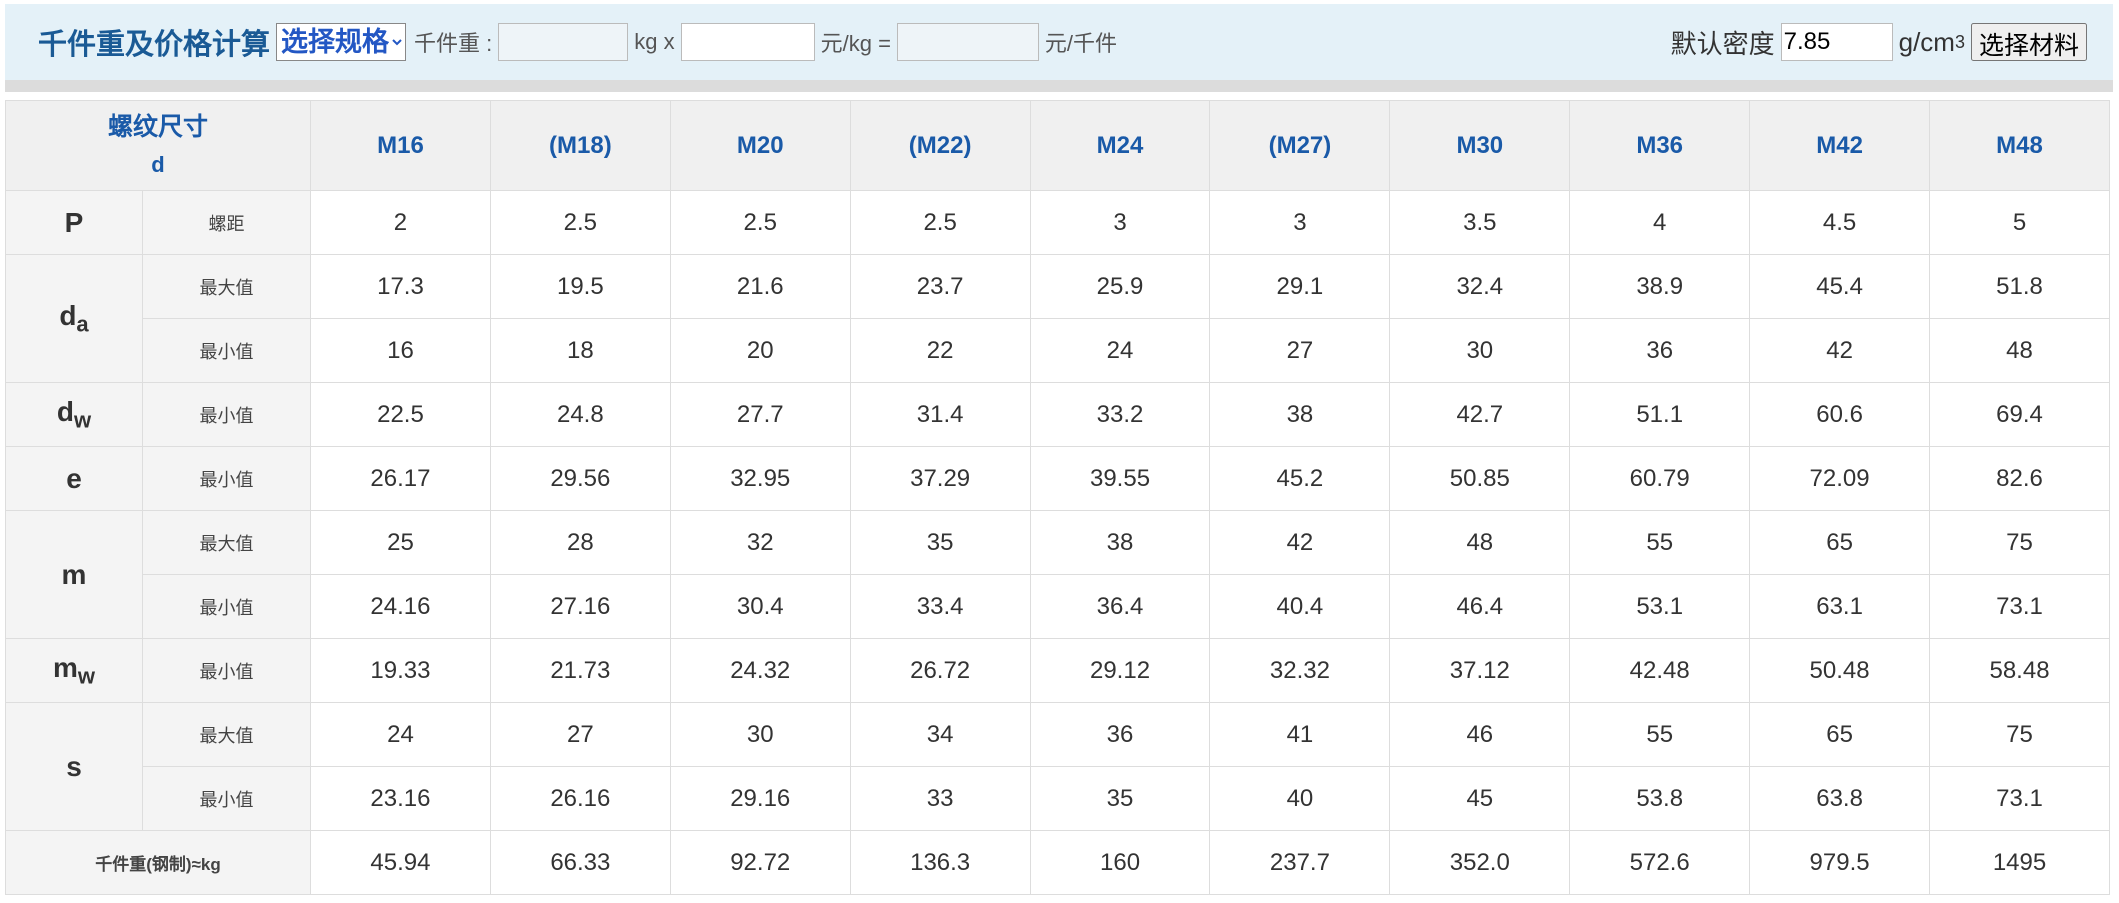 The height and width of the screenshot is (903, 2119). I want to click on value-cell: 979.5, so click(1840, 862).